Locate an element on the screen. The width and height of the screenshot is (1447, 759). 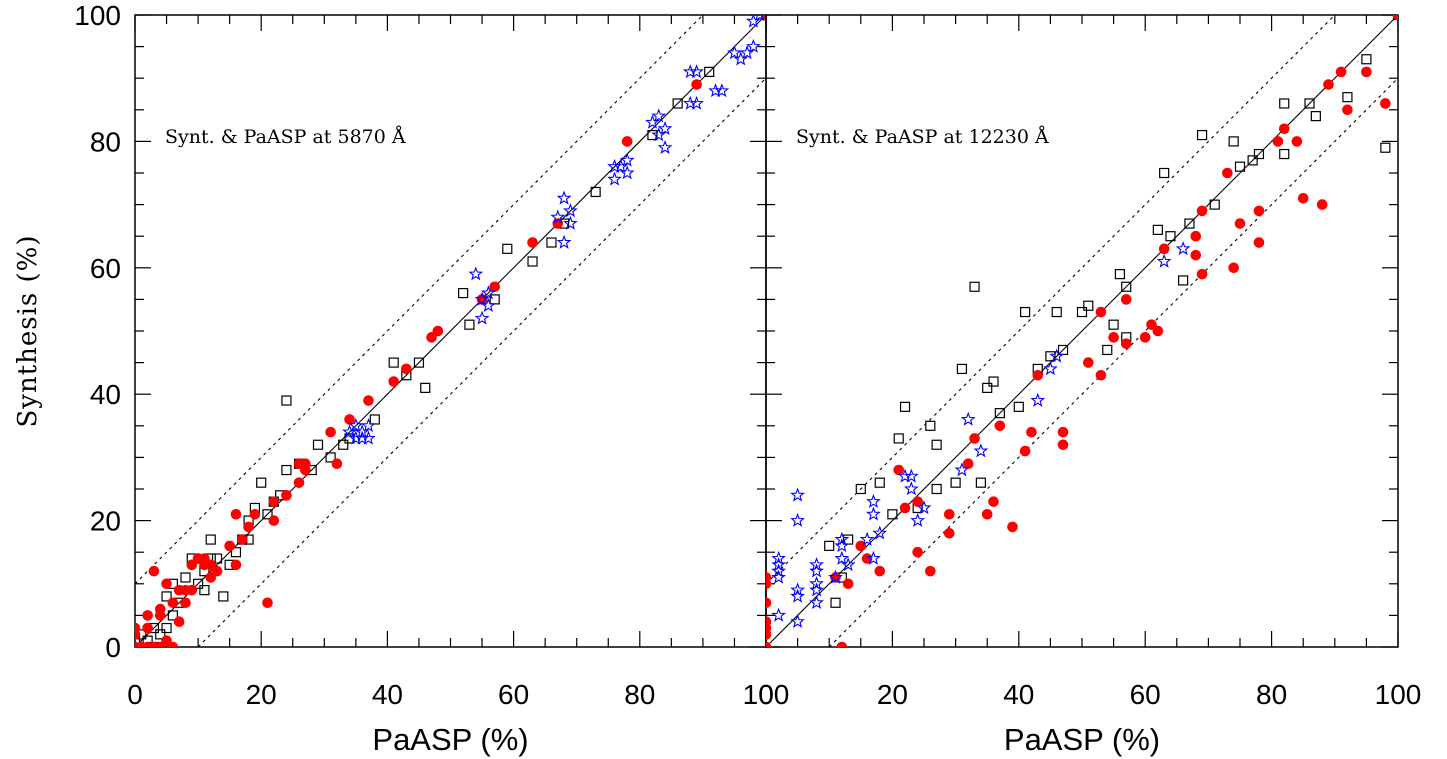
right-panel-annotation: Synt. & PaASP at 12230 Å is located at coordinates (922, 137).